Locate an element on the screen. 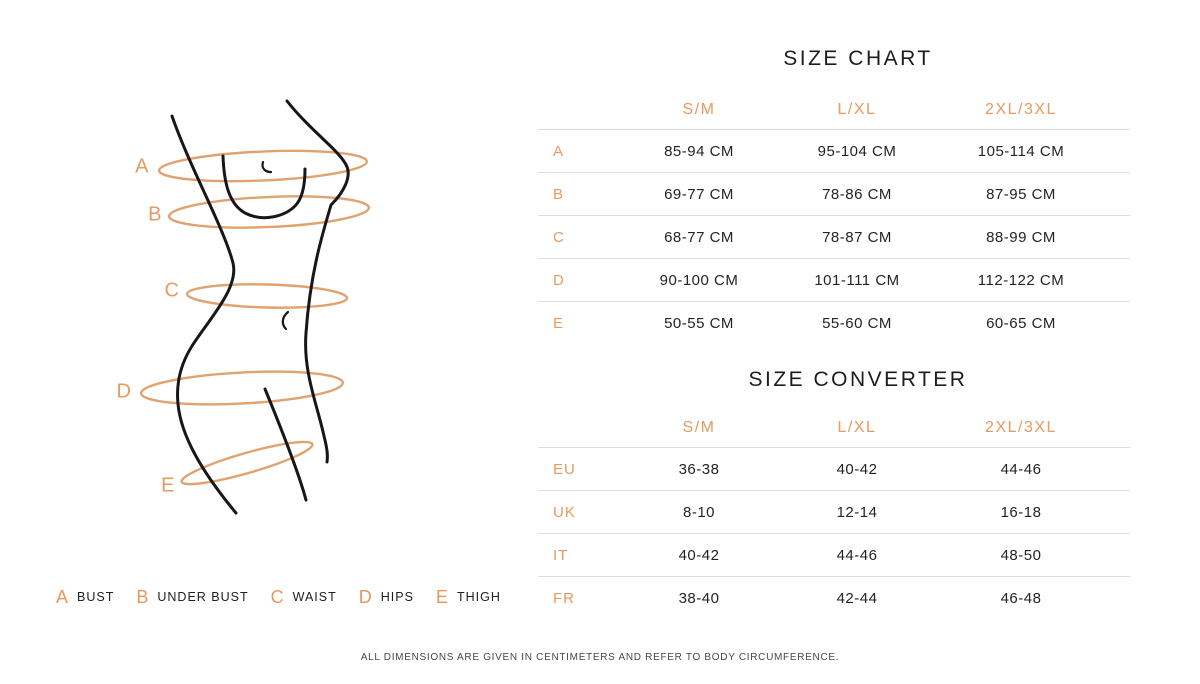 This screenshot has width=1200, height=684. table-cell: 90-100 CM is located at coordinates (699, 280).